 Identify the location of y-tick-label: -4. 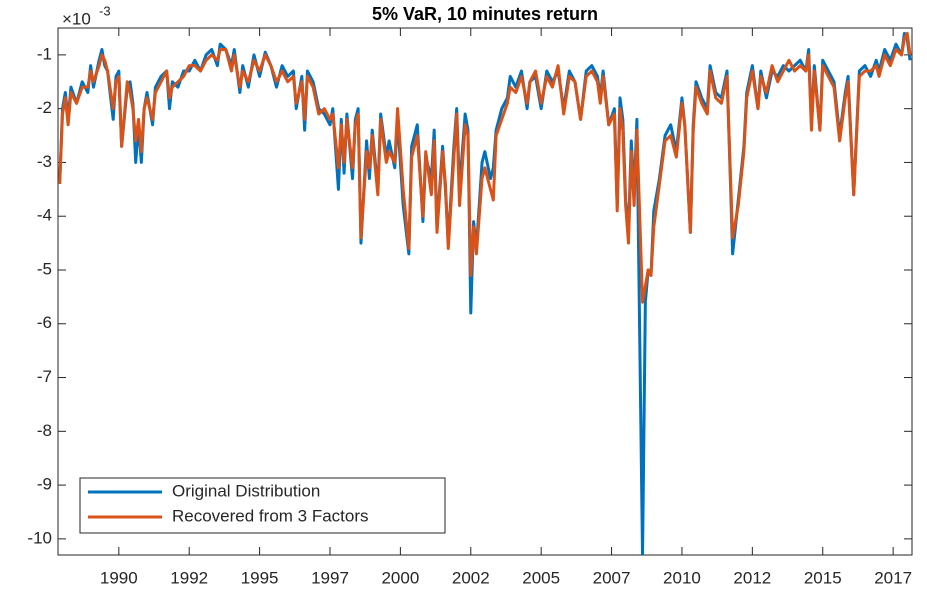
(44, 215).